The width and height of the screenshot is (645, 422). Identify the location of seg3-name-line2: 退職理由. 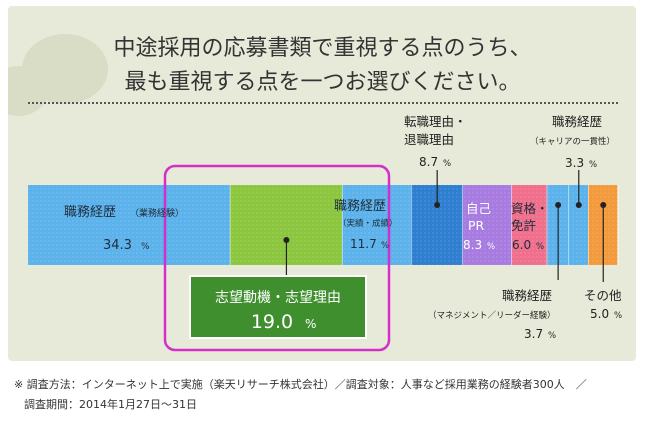
(429, 139).